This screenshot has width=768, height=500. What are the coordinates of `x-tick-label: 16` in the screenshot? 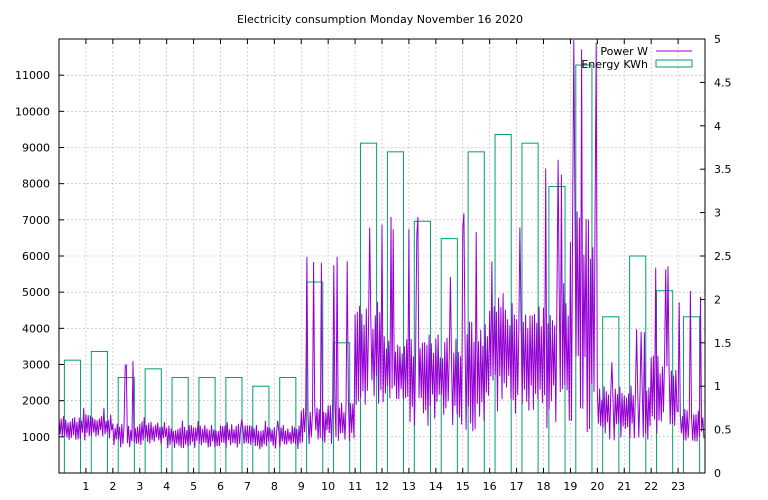 It's located at (490, 486).